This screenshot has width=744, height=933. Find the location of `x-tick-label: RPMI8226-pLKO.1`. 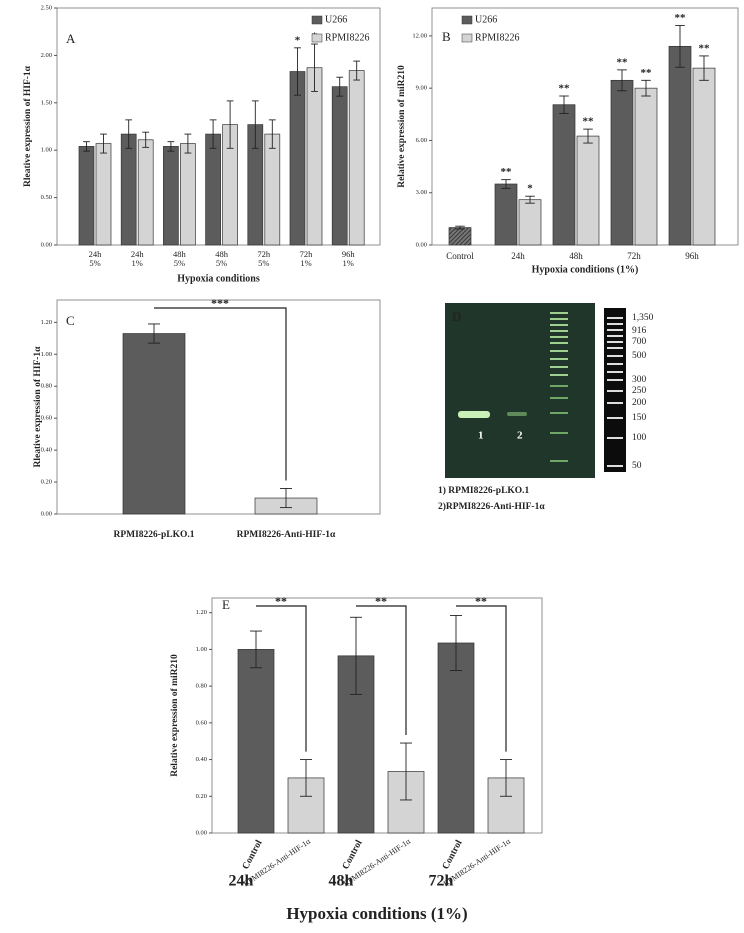

x-tick-label: RPMI8226-pLKO.1 is located at coordinates (153, 535).